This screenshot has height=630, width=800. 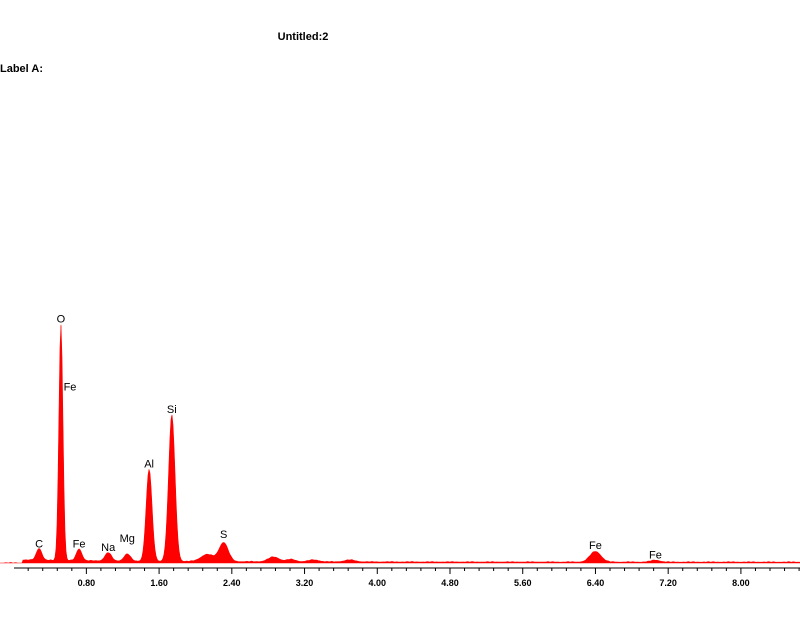 I want to click on x-axis-ticks: 0.80 1.60 2.40 3.20 4.00 4.80 5.60 6.40 7.20 8.00, so click(x=413, y=578).